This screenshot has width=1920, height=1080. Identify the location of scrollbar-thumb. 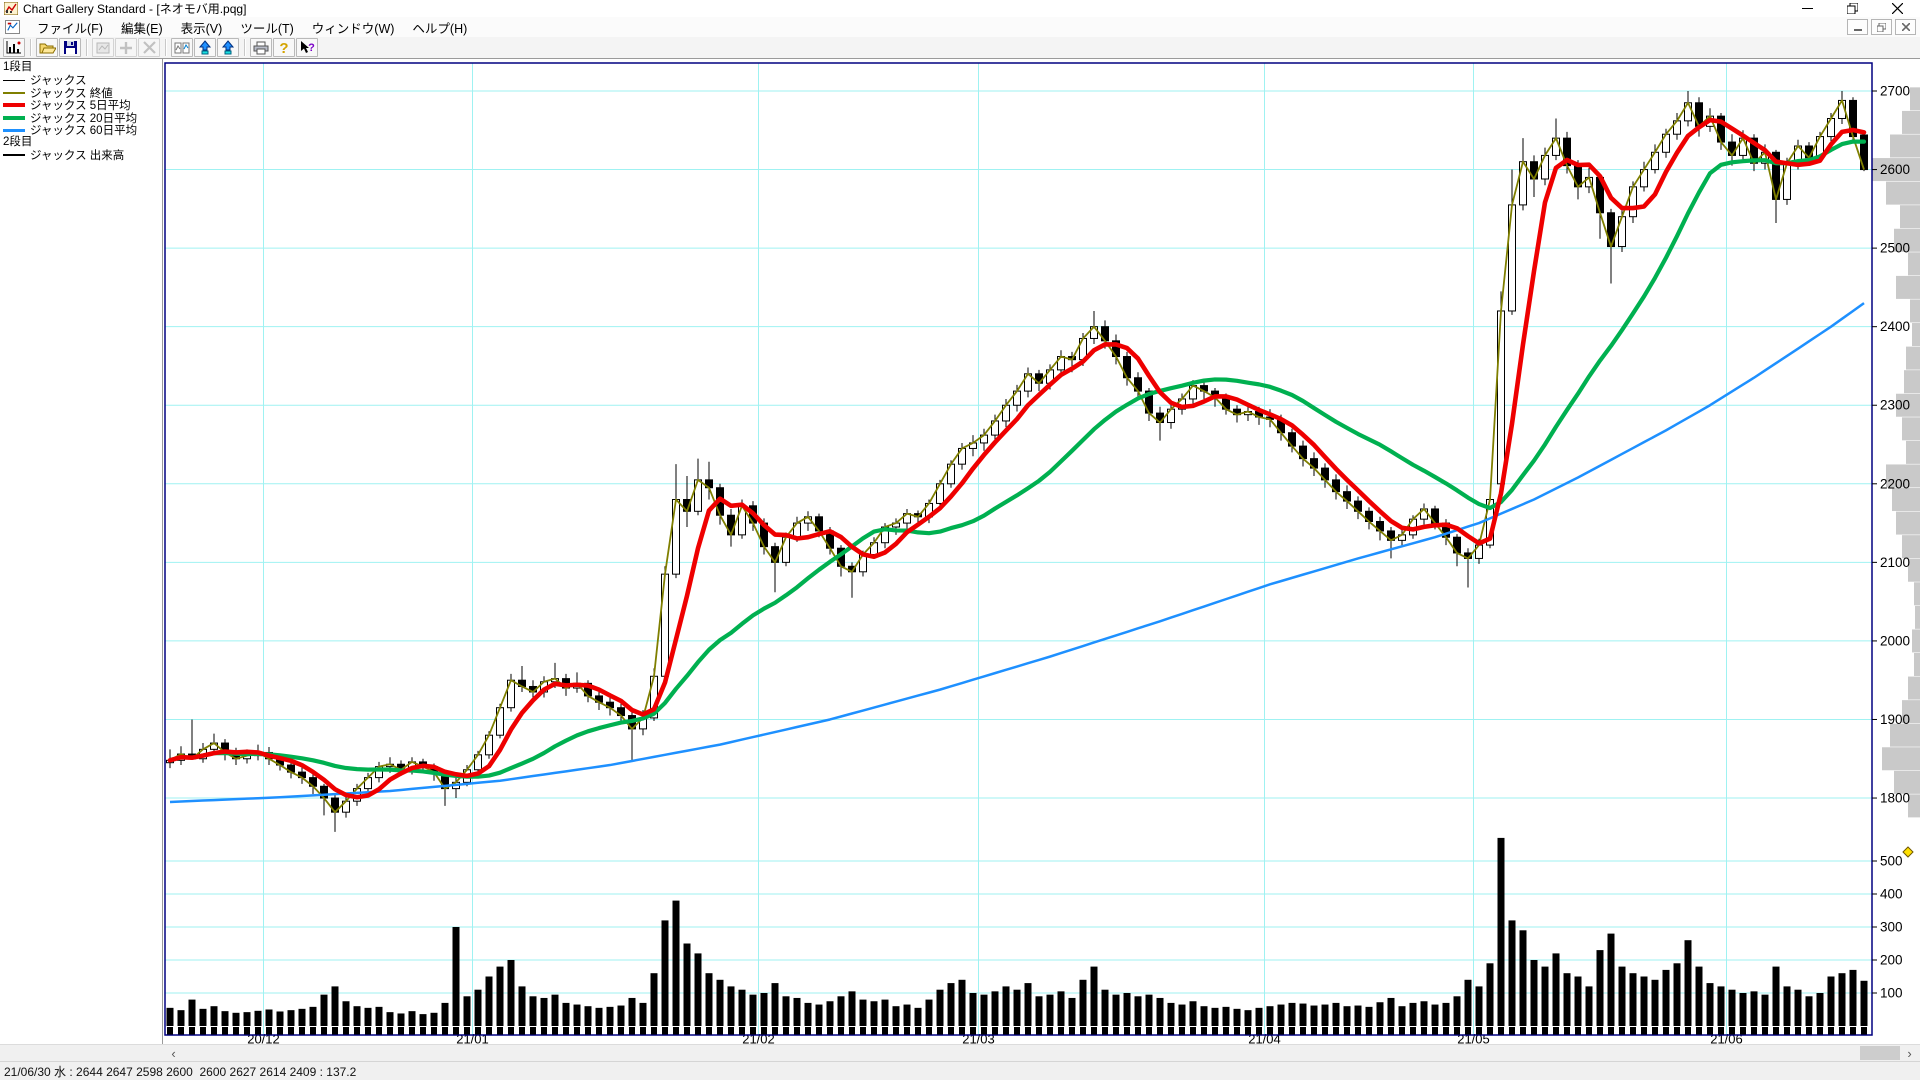
(1880, 1053).